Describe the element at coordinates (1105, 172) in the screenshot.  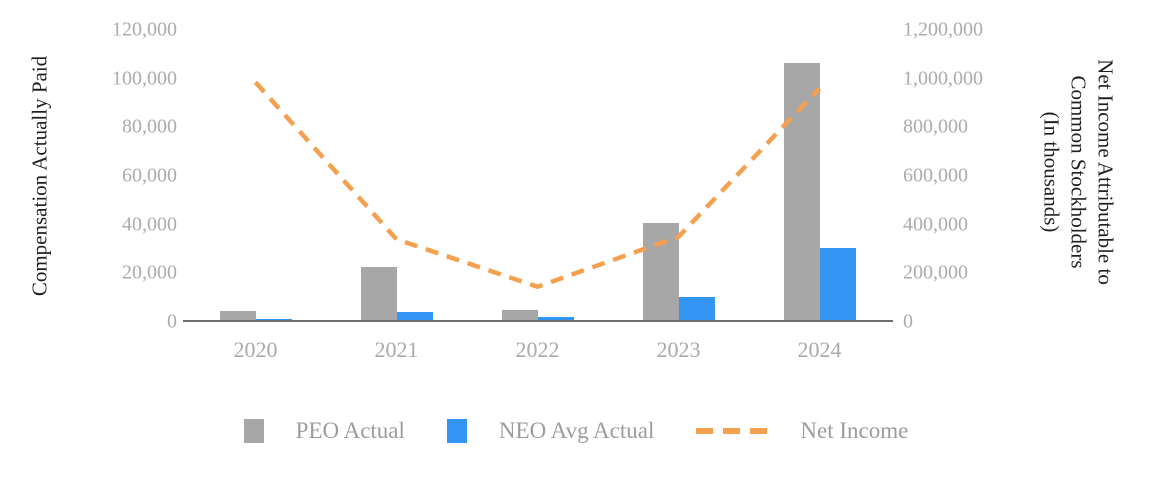
I see `right-axis-title-line: Net Income Attributable to` at that location.